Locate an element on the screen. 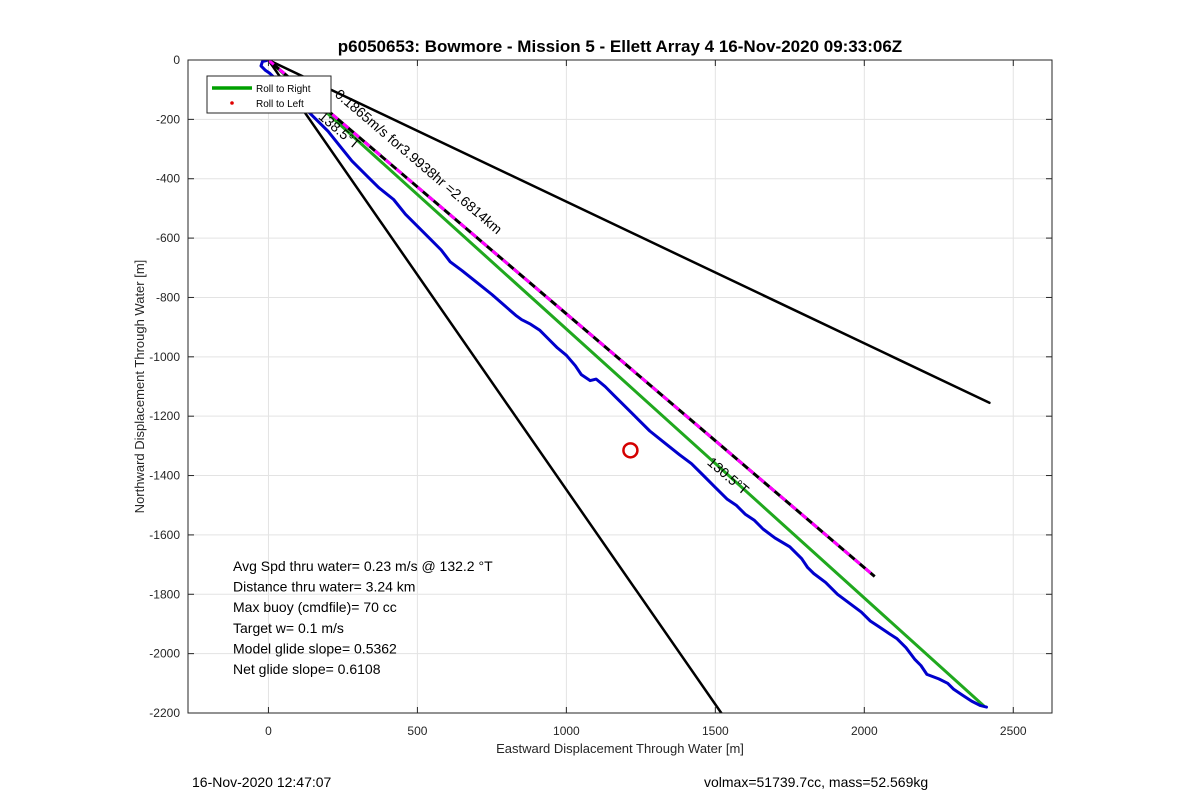  x-tick-label: 500 is located at coordinates (417, 731).